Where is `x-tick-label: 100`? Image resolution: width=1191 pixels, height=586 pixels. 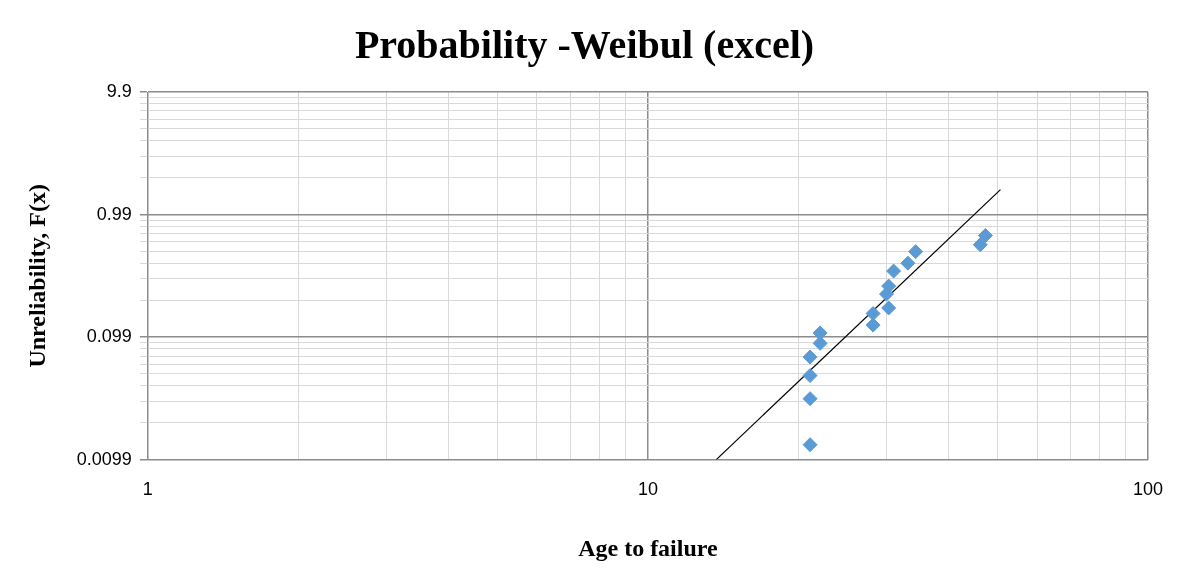 x-tick-label: 100 is located at coordinates (1148, 489).